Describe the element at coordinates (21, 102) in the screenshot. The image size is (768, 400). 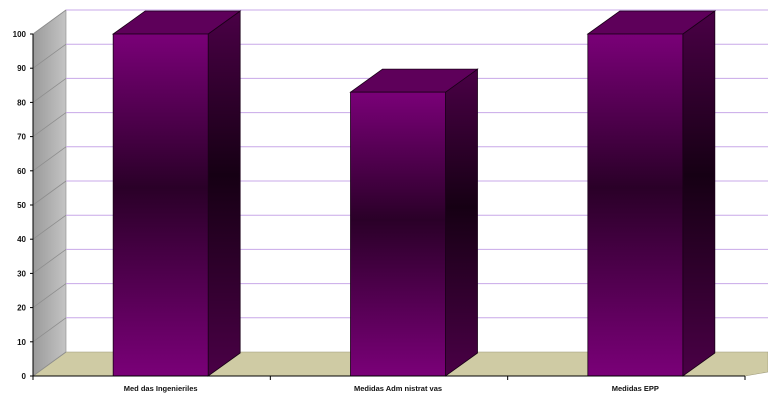
I see `y-tick-label: 80` at that location.